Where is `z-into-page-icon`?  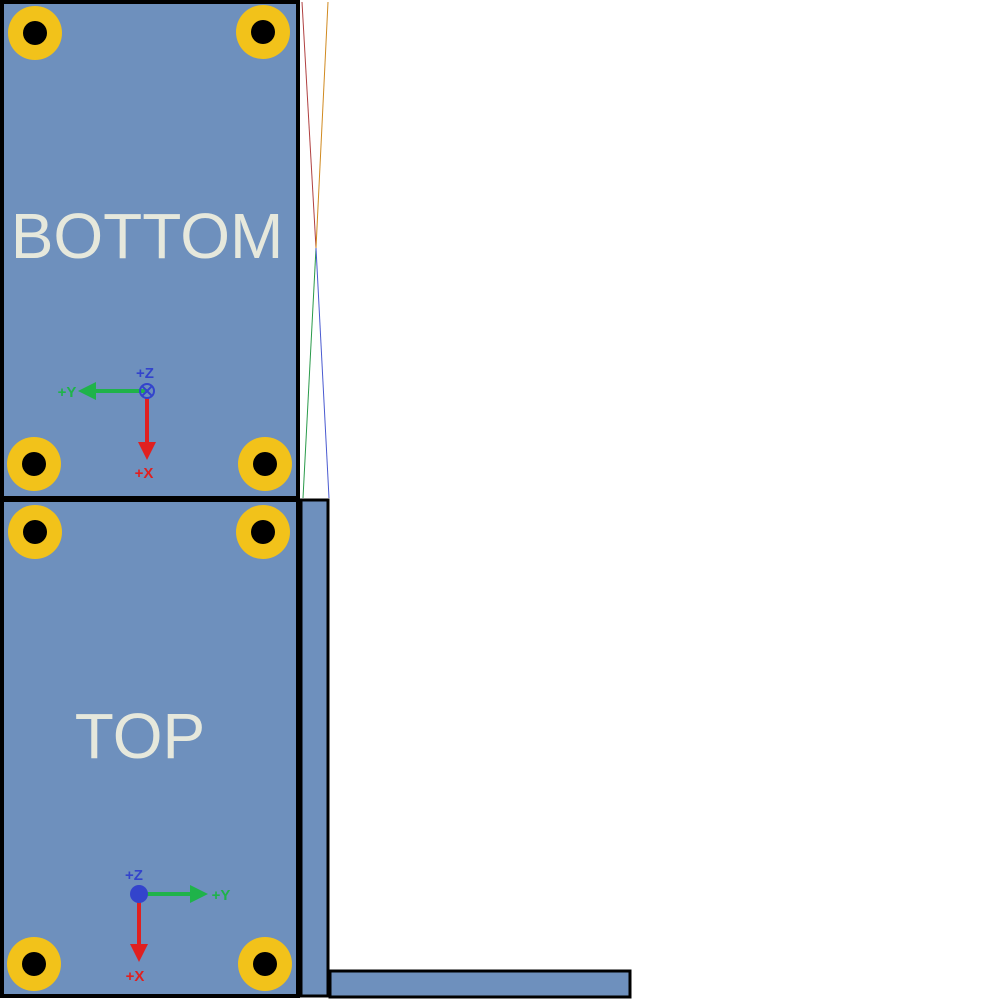 z-into-page-icon is located at coordinates (147, 391).